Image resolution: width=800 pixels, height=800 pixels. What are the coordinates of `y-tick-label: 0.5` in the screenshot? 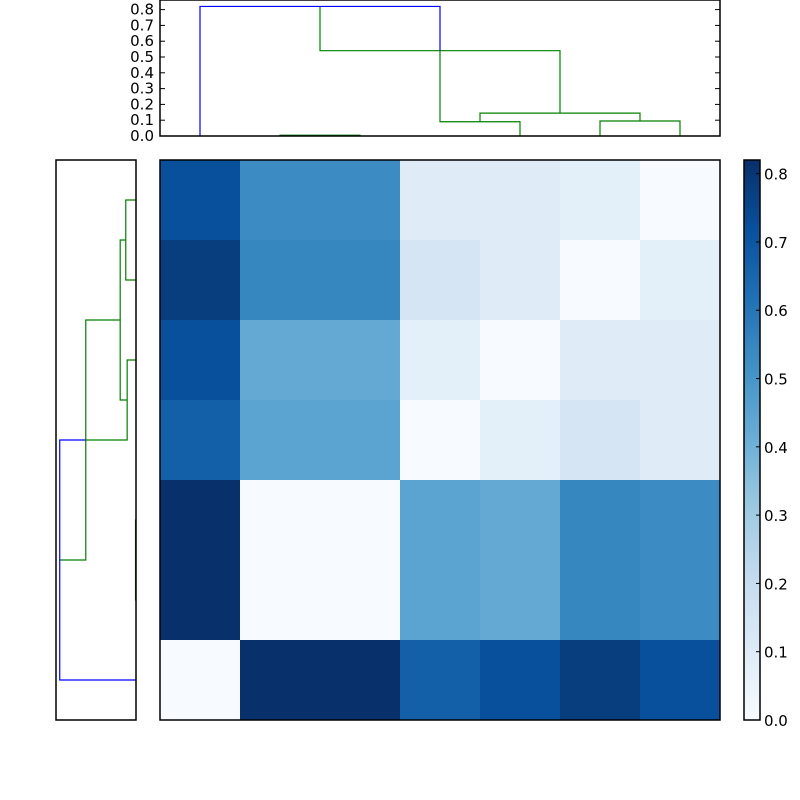 It's located at (142, 57).